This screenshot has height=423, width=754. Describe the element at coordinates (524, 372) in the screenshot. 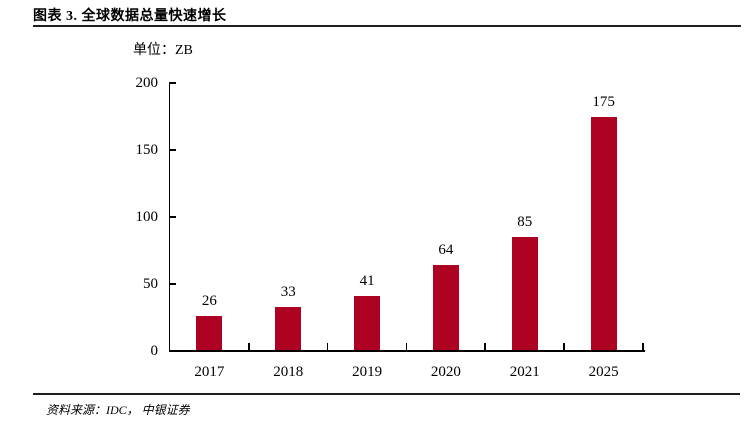

I see `x-tick-label: 2021` at that location.